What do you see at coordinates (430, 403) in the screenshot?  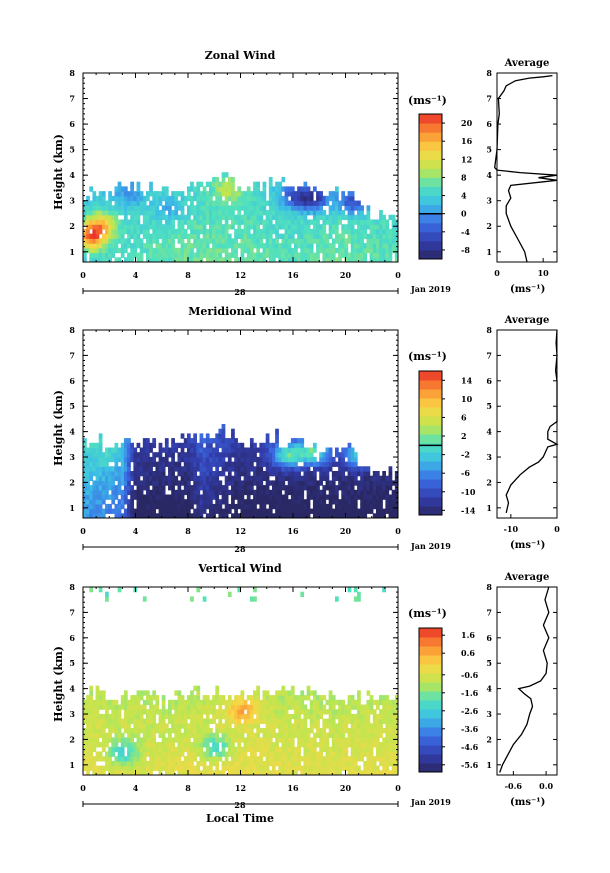 I see `colorbar-segment` at bounding box center [430, 403].